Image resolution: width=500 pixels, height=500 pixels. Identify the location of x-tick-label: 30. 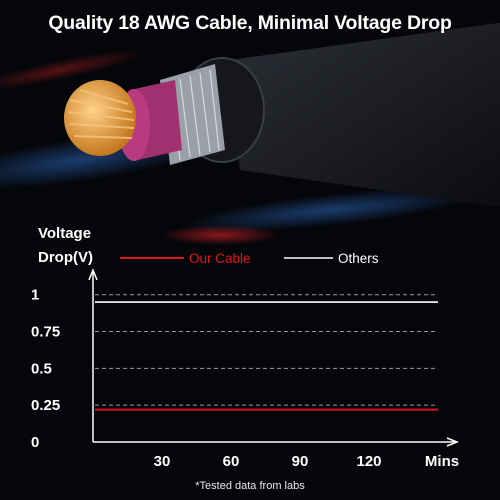
(162, 461).